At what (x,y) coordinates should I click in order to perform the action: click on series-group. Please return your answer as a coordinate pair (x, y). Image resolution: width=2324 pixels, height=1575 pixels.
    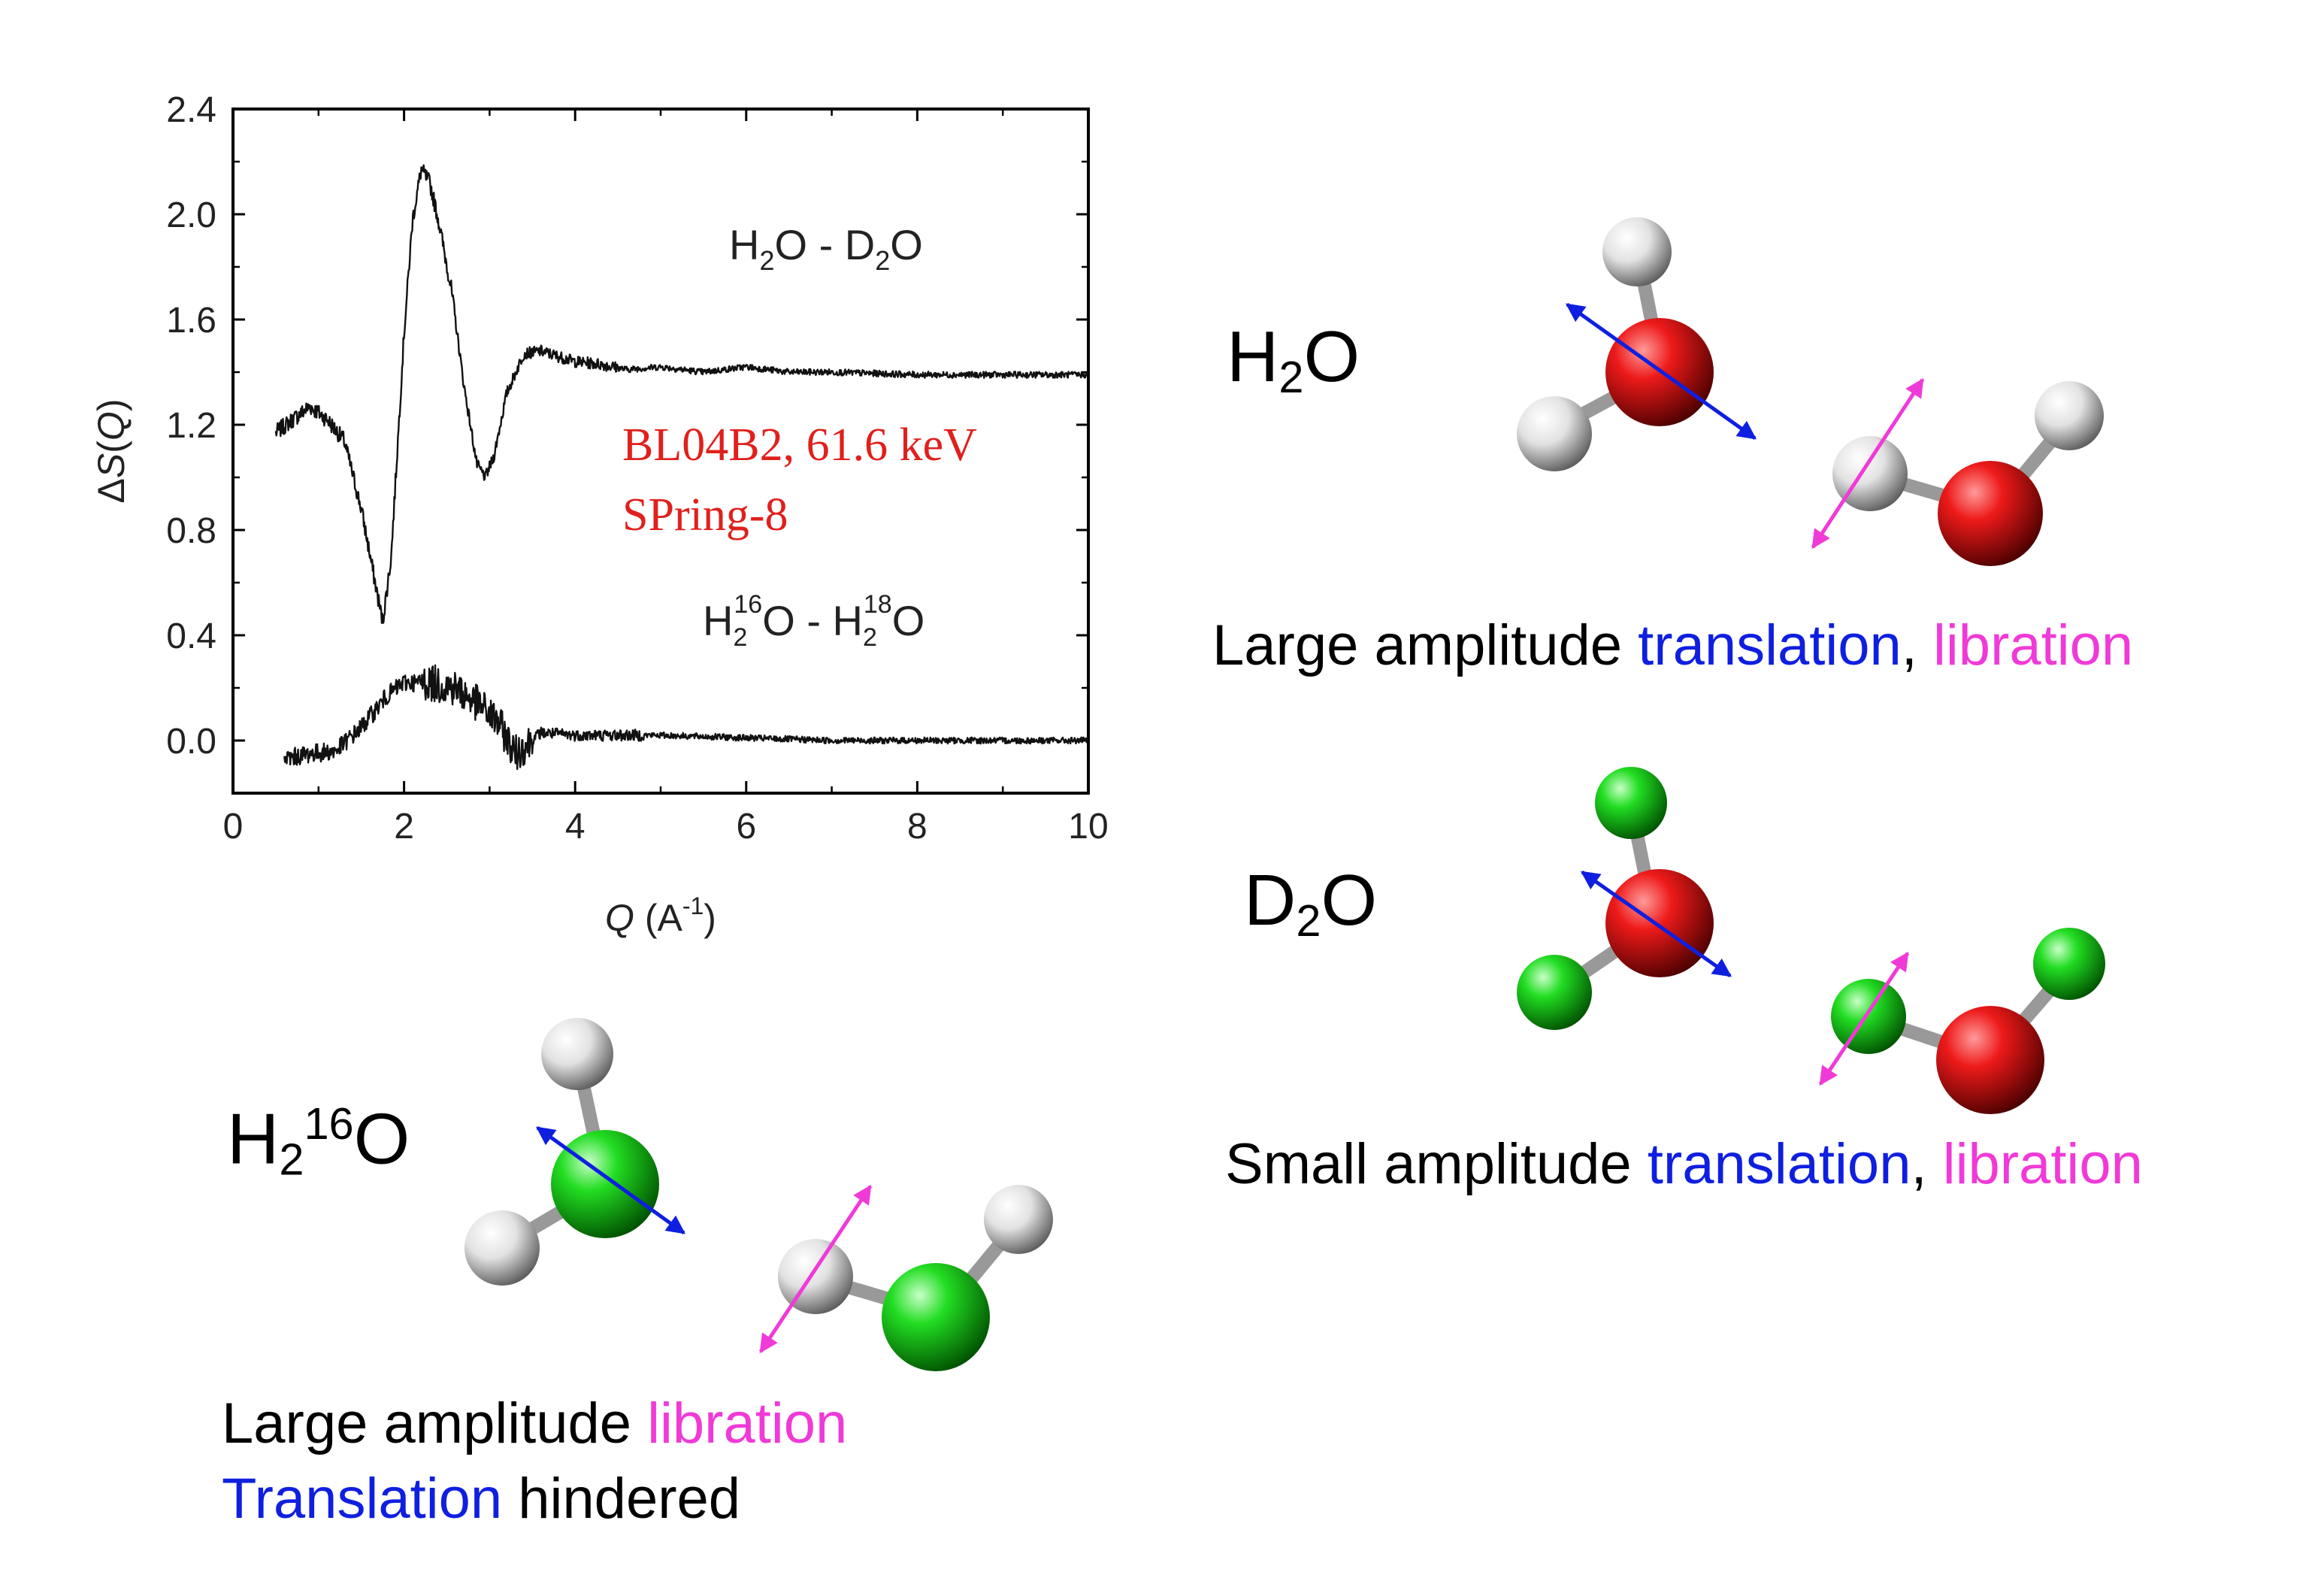
    Looking at the image, I should click on (681, 467).